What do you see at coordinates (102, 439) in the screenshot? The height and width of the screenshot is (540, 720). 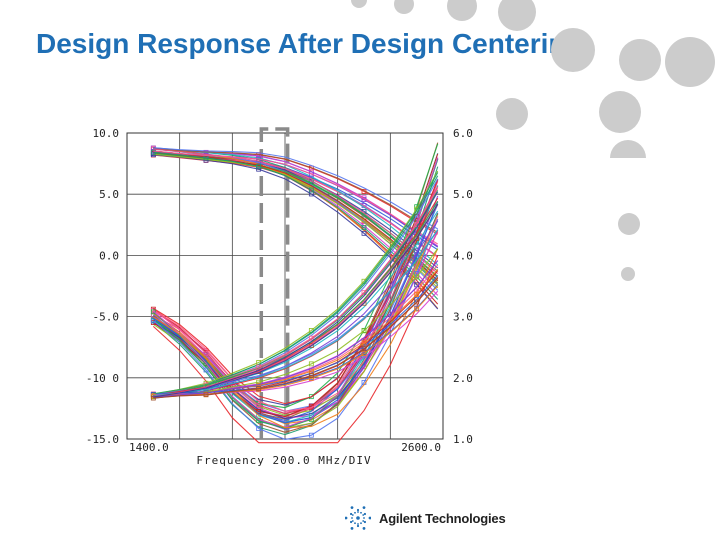 I see `y-left-tick-label: -15.0` at bounding box center [102, 439].